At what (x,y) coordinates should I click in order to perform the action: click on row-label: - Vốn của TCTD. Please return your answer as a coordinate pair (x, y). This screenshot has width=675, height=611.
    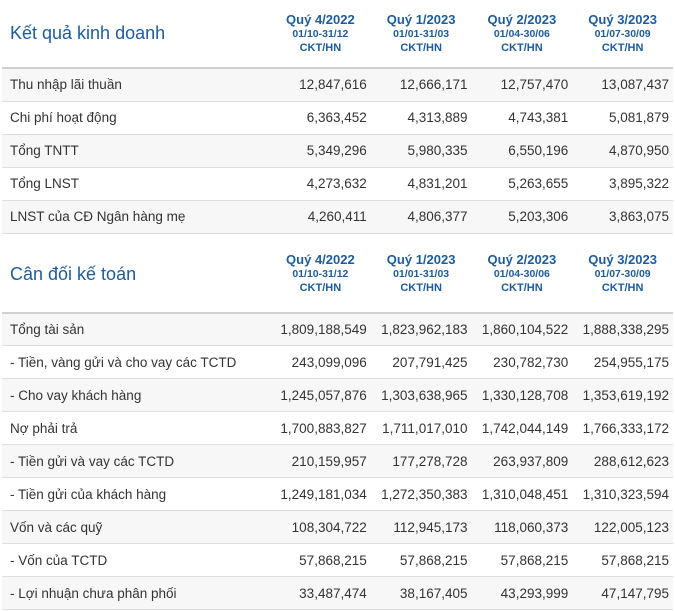
    Looking at the image, I should click on (136, 560).